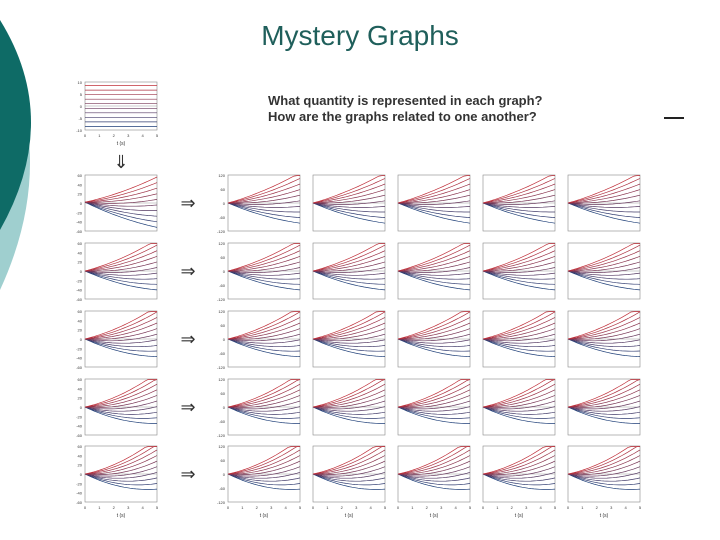 The image size is (720, 540). I want to click on left-graph-row-5-x-tick-label: 1, so click(99, 507).